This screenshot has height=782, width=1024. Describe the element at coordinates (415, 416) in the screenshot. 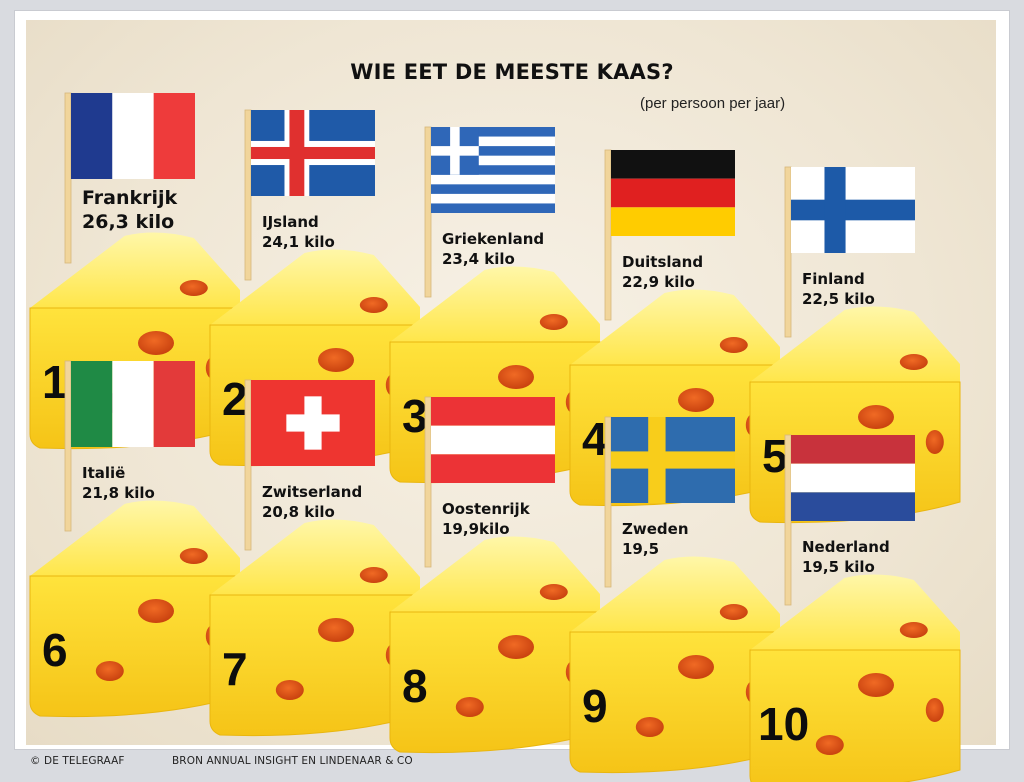

I see `rank-number: 3` at that location.